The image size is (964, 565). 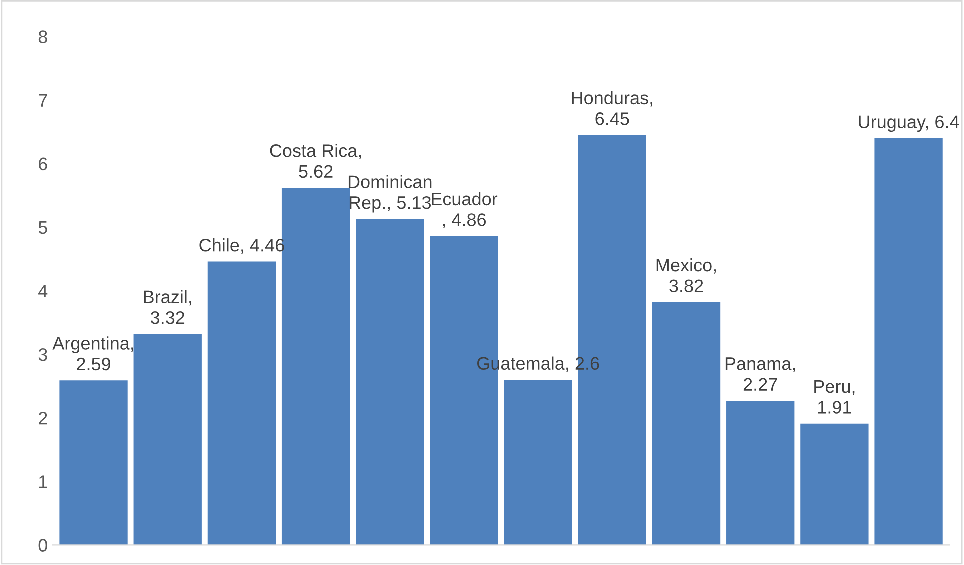 What do you see at coordinates (909, 124) in the screenshot?
I see `data-label: Uruguay, 6.4` at bounding box center [909, 124].